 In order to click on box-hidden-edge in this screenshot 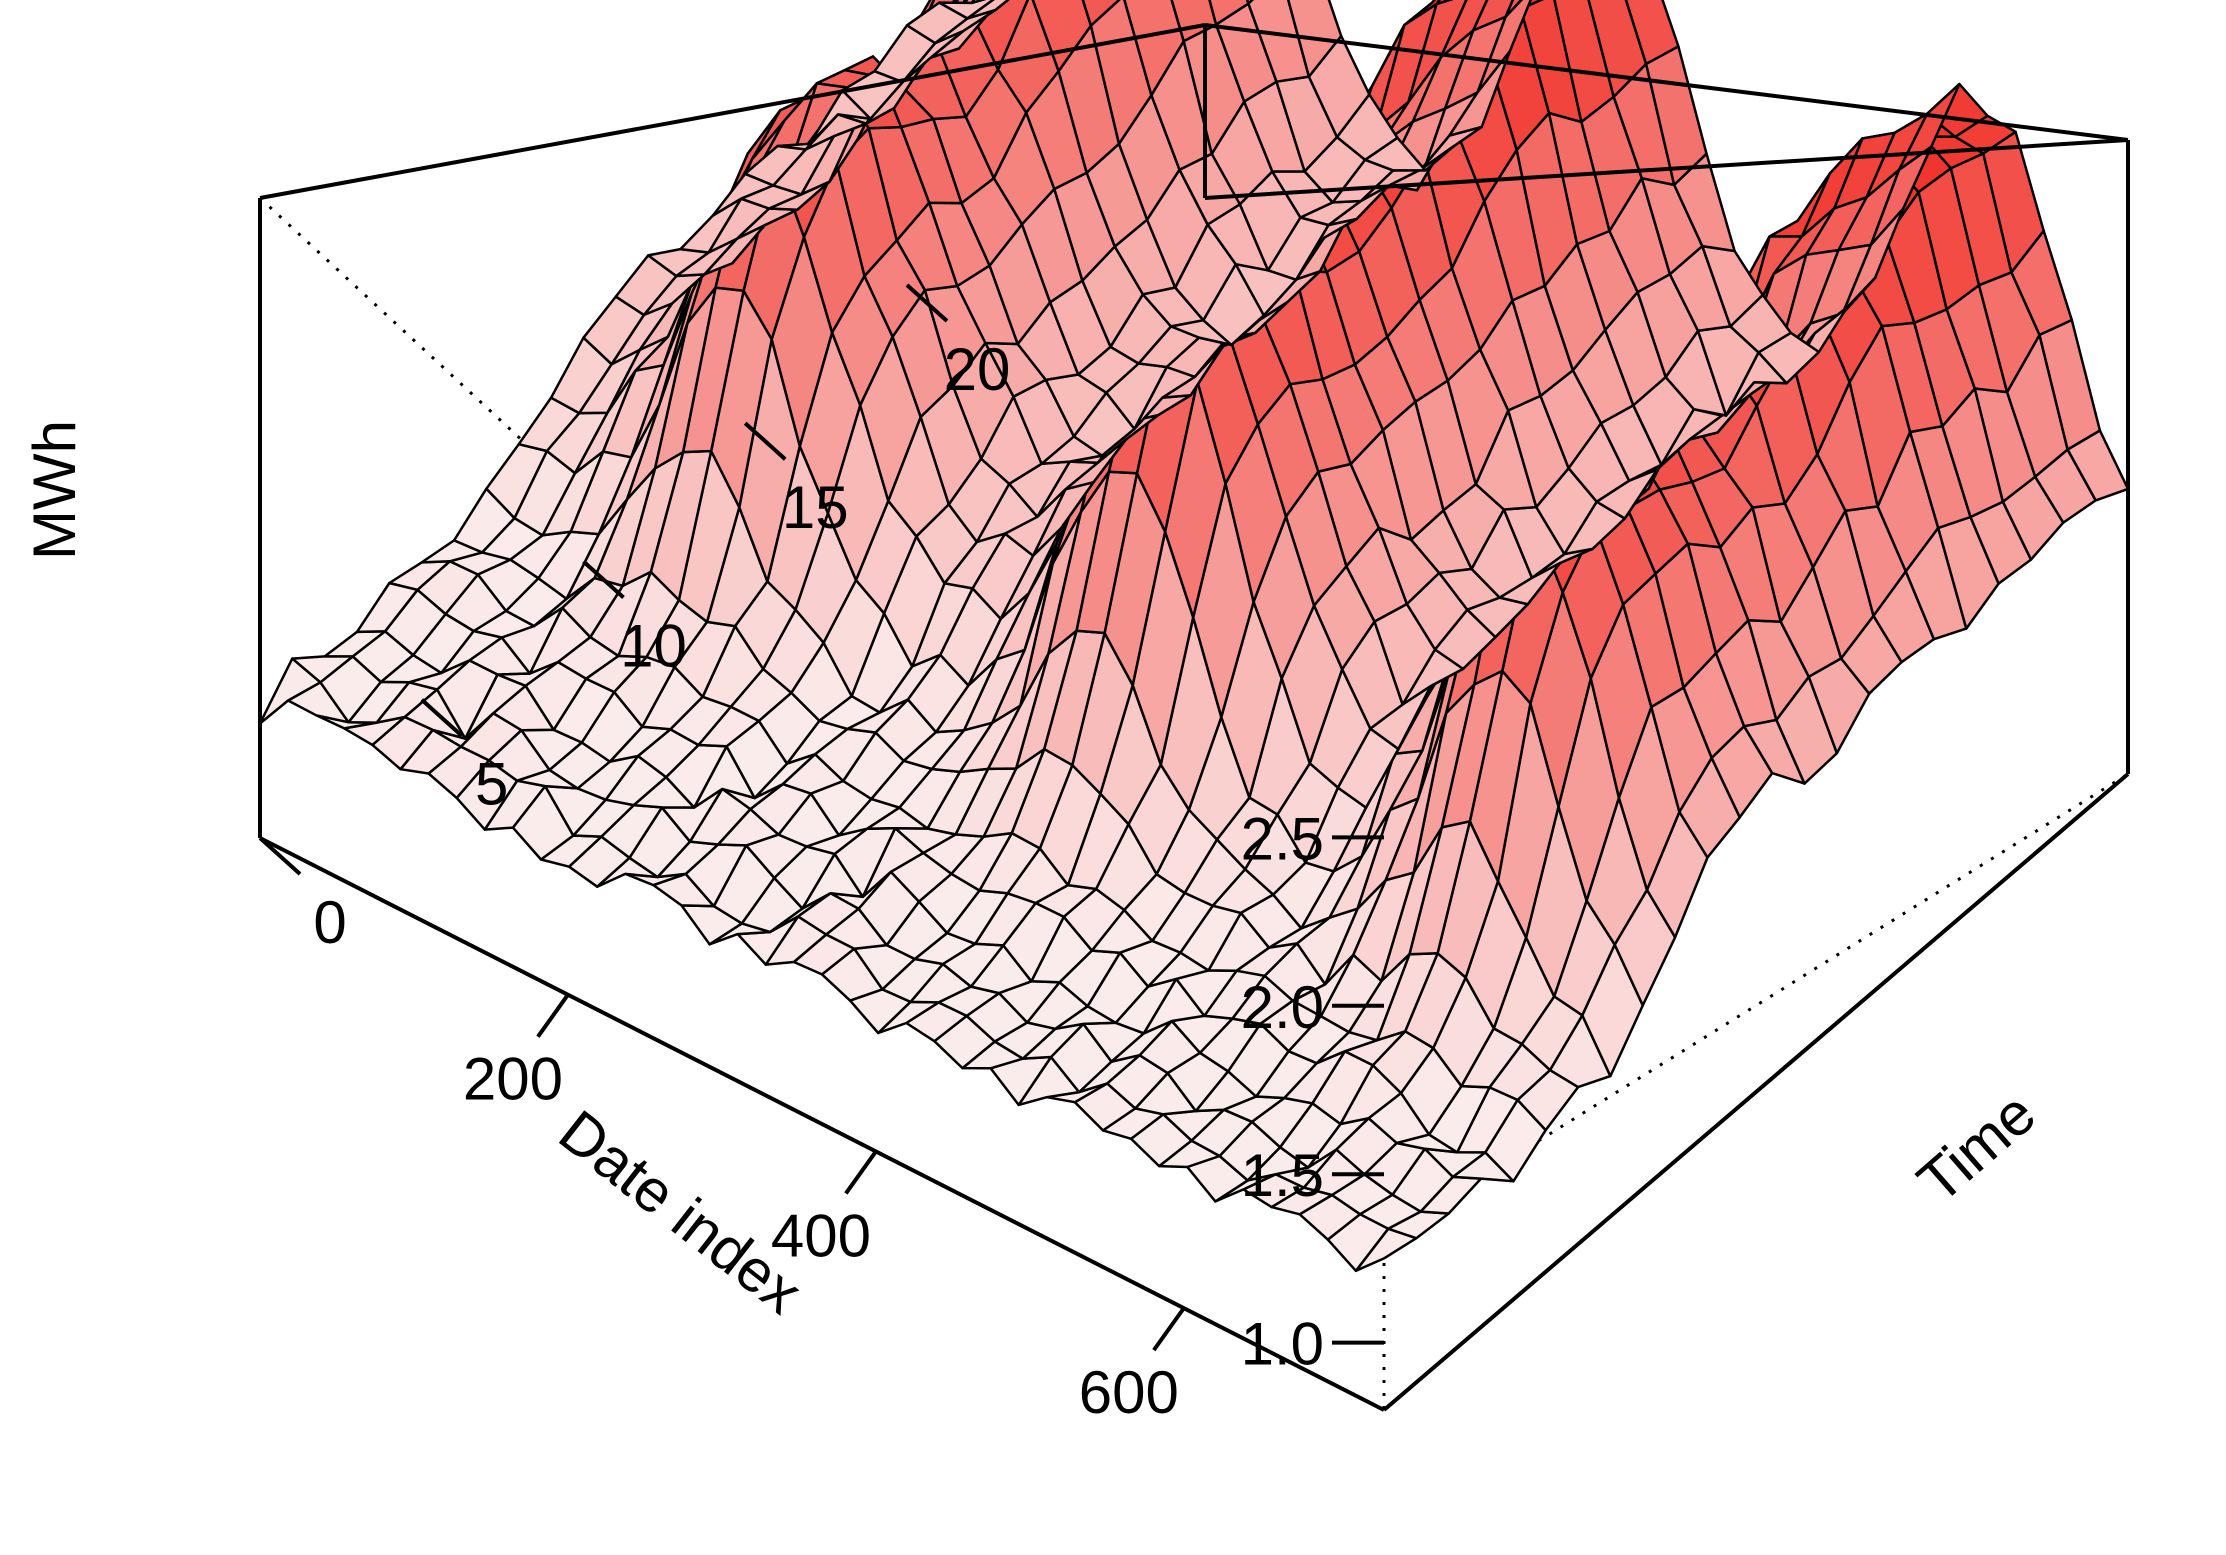, I will do `click(1756, 1005)`.